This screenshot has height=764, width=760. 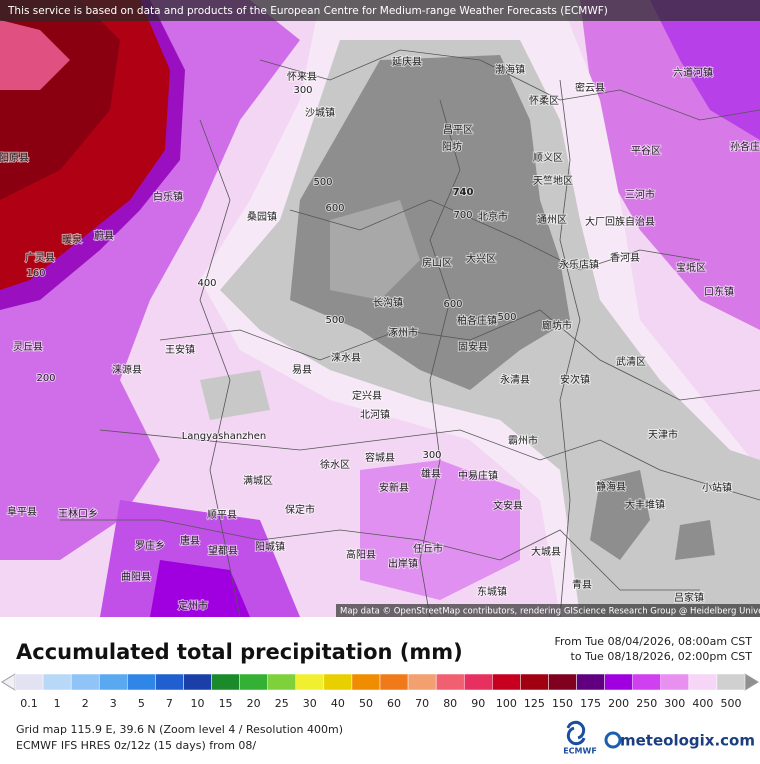 What do you see at coordinates (548, 158) in the screenshot?
I see `place-label: 顺义区` at bounding box center [548, 158].